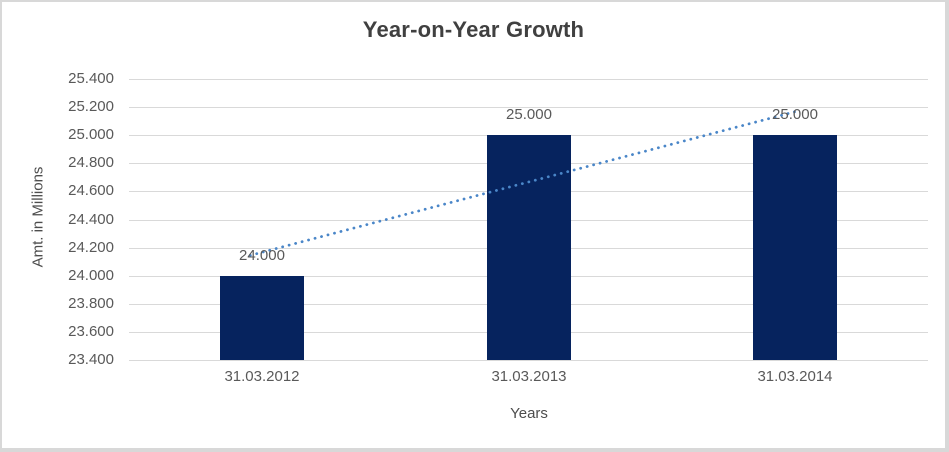 This screenshot has height=452, width=949. I want to click on y-tick-label: 24.600, so click(91, 190).